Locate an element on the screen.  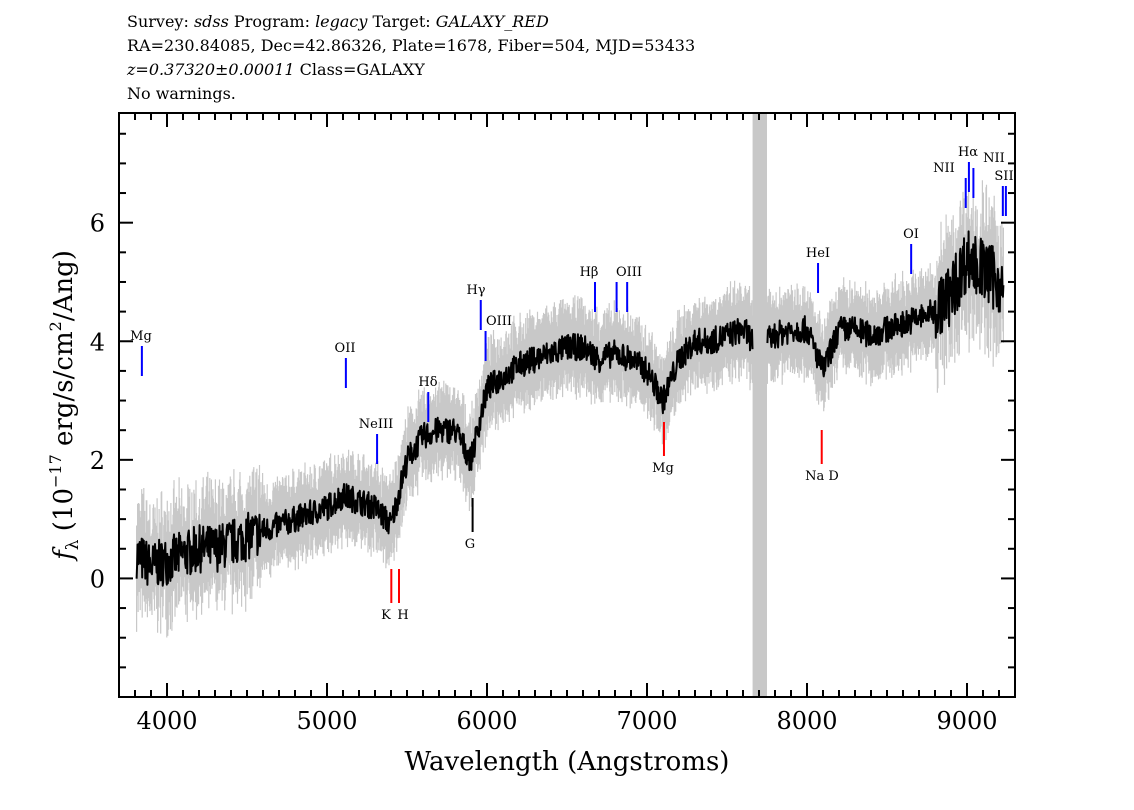
redshift-value: z=0.37320±0.00011 is located at coordinates (211, 69).